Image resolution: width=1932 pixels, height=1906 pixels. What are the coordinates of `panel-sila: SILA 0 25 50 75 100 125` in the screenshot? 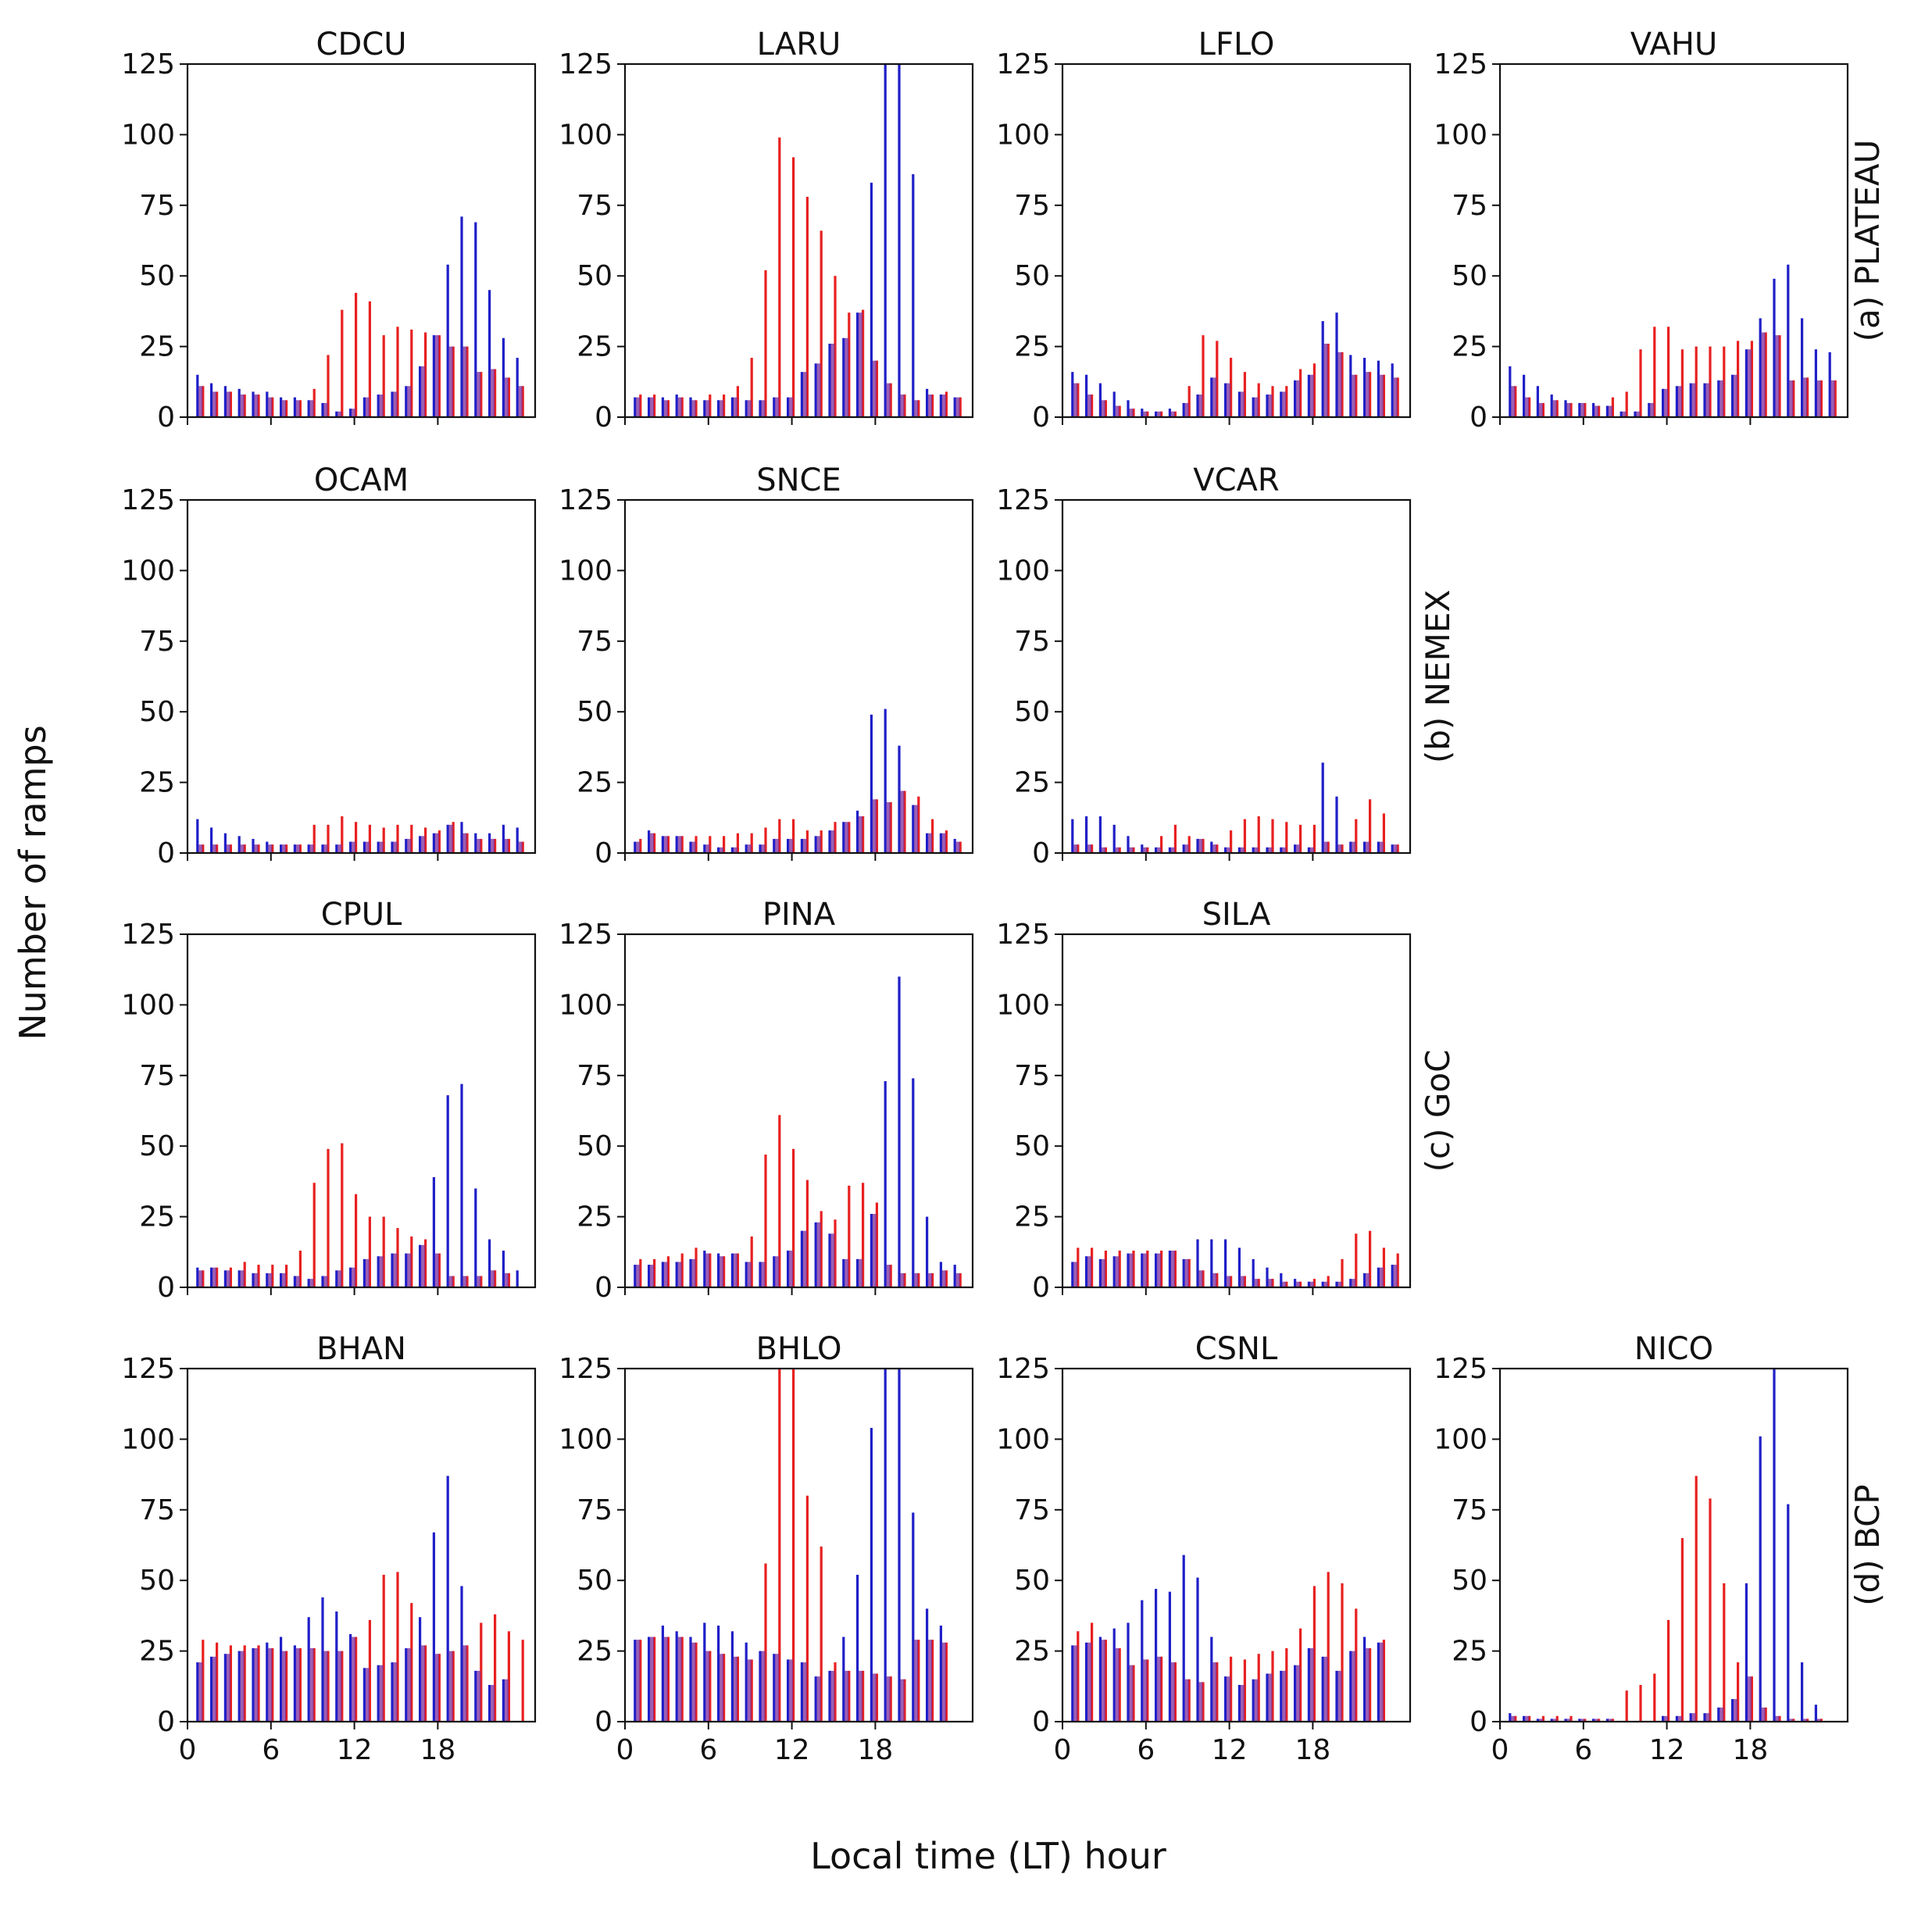 It's located at (1204, 1100).